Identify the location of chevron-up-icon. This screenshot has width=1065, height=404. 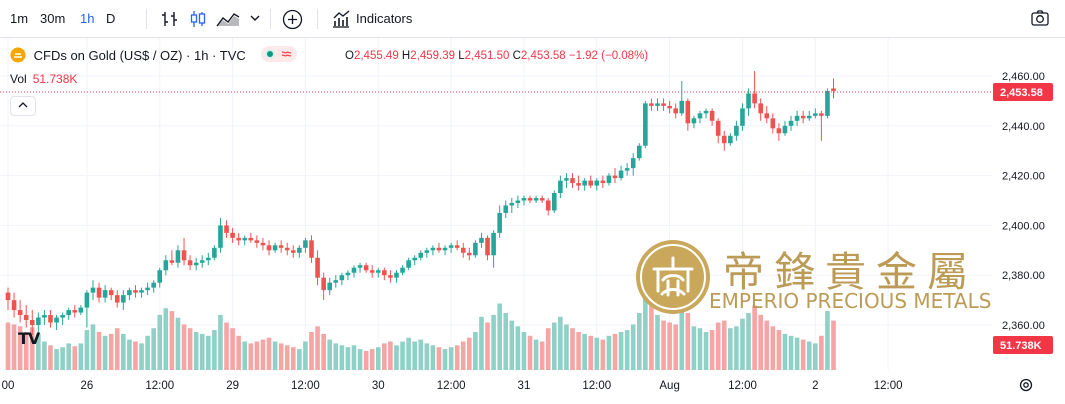
(23, 105).